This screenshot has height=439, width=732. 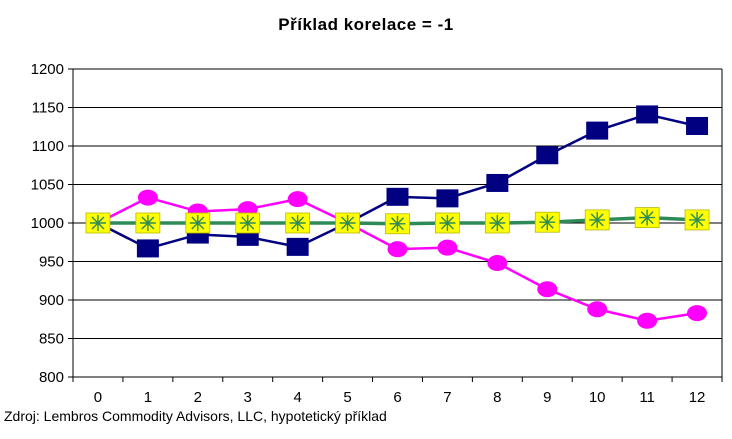 I want to click on x-tick-label: 5, so click(x=347, y=397).